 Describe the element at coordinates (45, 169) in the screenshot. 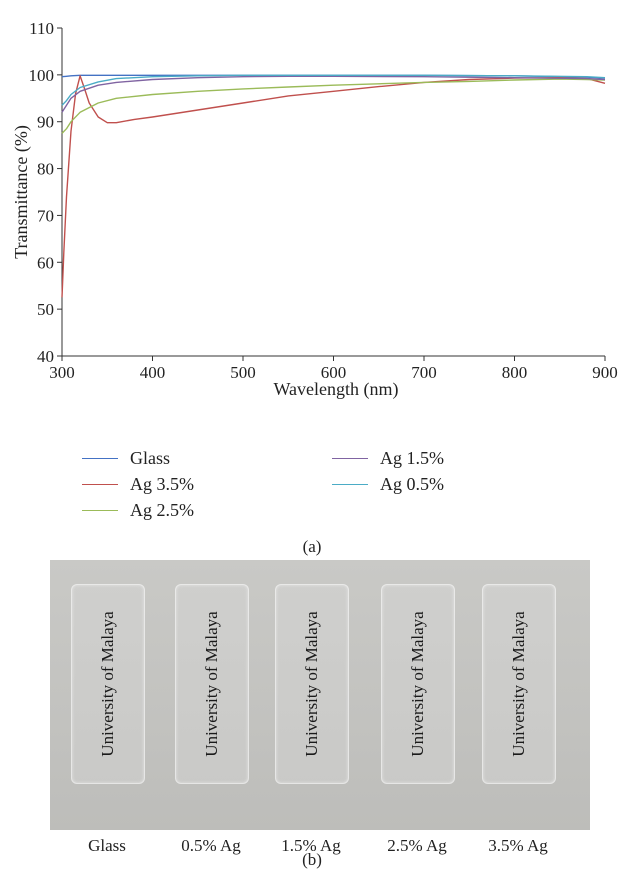

I see `y-tick-label: 80` at that location.